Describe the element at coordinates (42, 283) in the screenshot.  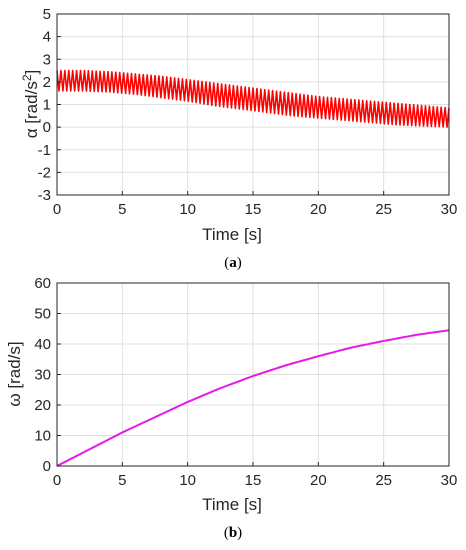
I see `b-ytick-label-6: 60` at that location.